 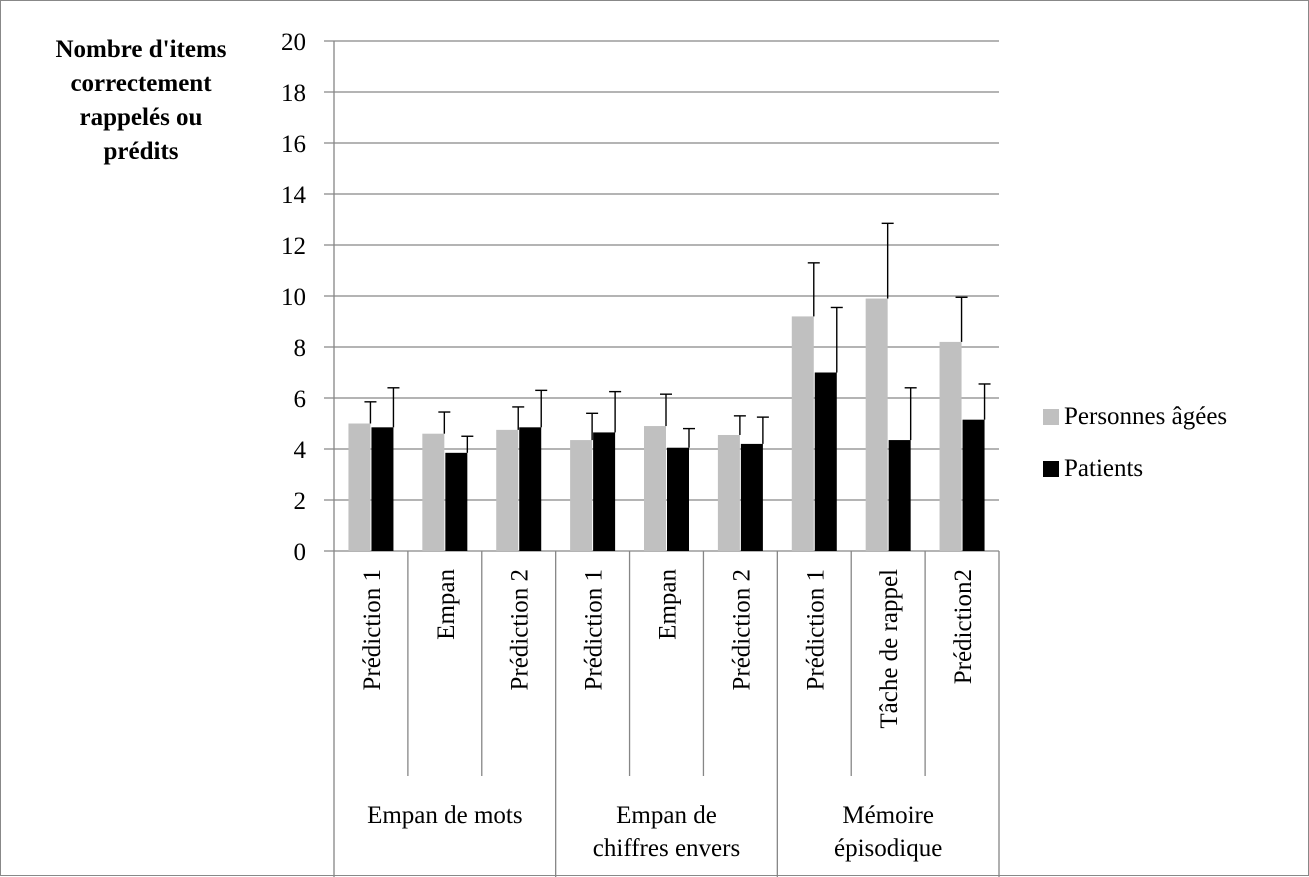 What do you see at coordinates (141, 83) in the screenshot?
I see `y-axis-label-line: correctement` at bounding box center [141, 83].